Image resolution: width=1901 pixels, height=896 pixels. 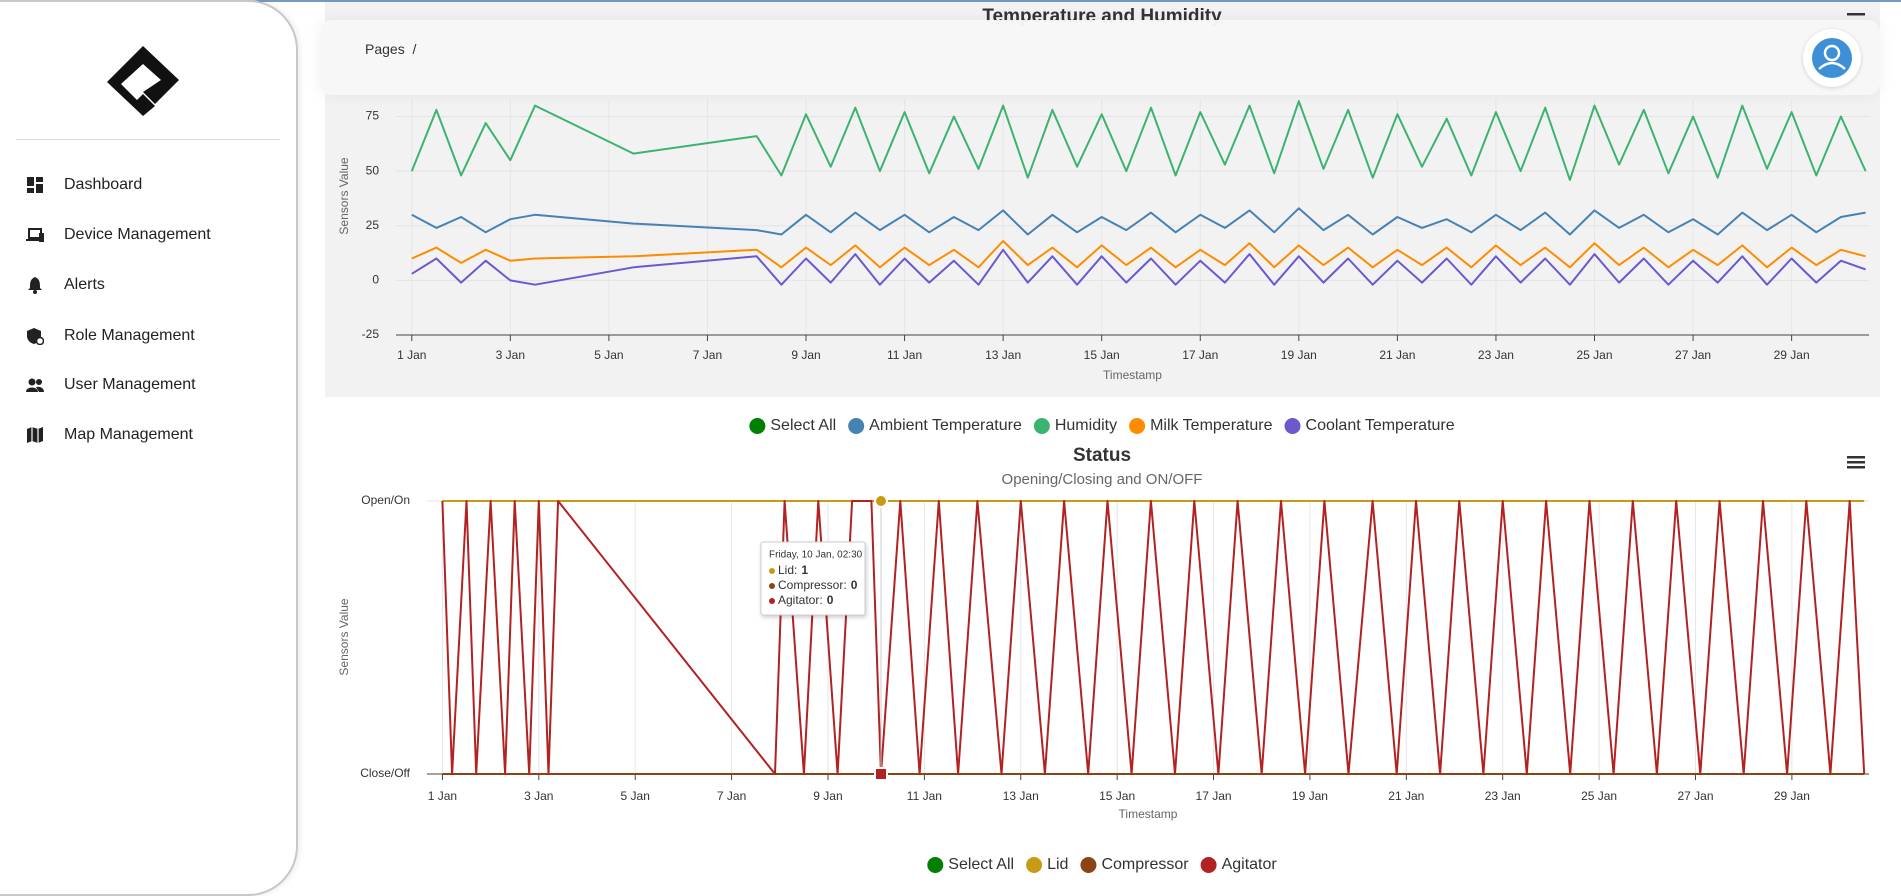 I want to click on legend-label: Agitator, so click(x=1250, y=864).